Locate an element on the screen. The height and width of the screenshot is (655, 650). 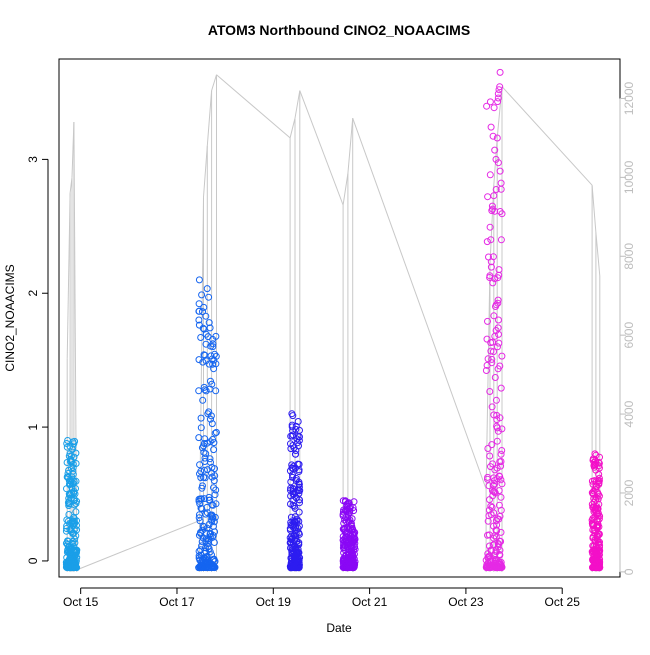
x-tick-label: Oct 17 is located at coordinates (177, 602).